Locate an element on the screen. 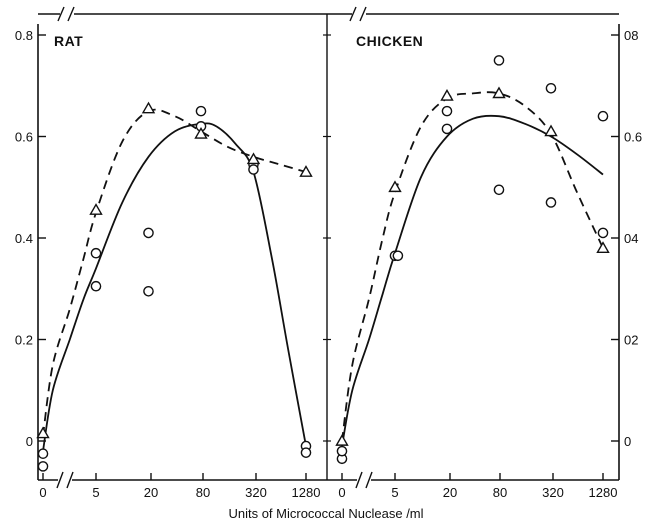 The height and width of the screenshot is (527, 652). y-tick-label-left: 0.6 is located at coordinates (24, 137).